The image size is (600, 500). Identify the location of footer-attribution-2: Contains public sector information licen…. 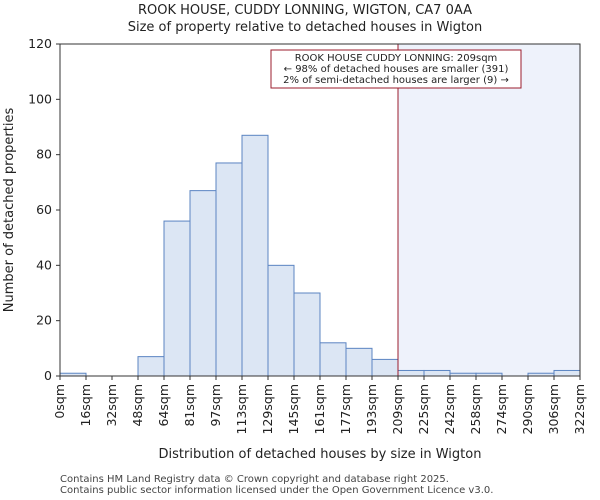
(277, 490).